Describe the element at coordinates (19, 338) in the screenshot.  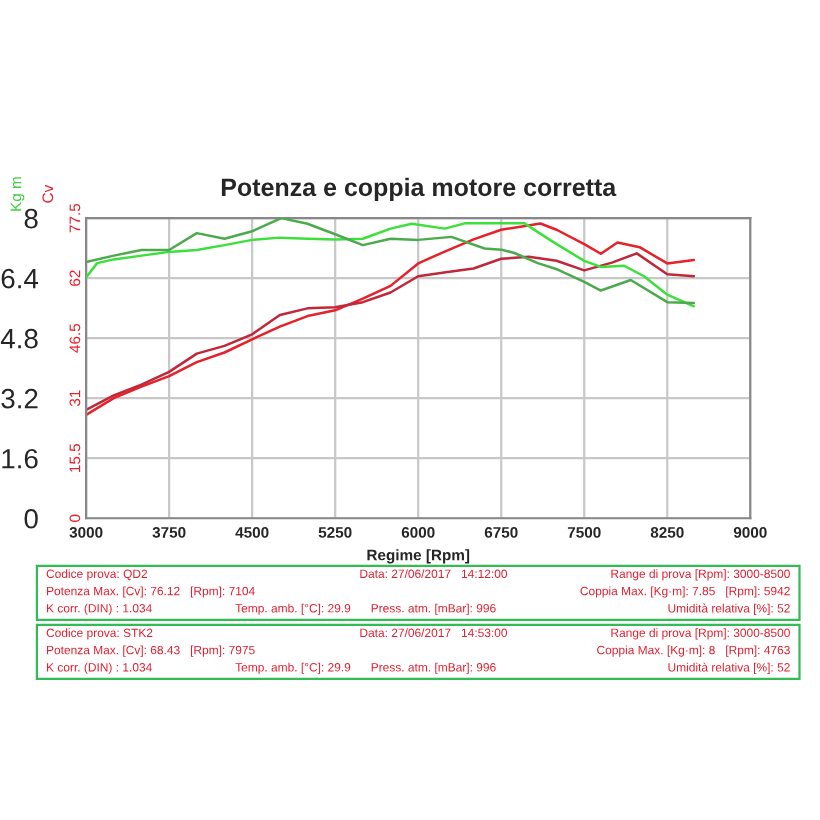
I see `y2-tick-label: 4.8` at that location.